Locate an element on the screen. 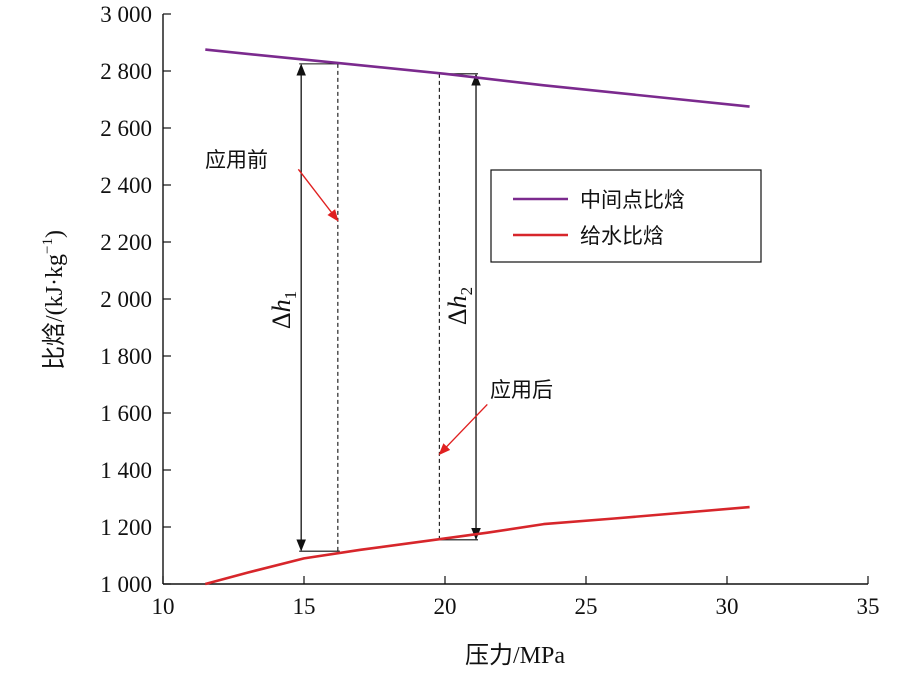  y-tick-label: 1 400 is located at coordinates (126, 470).